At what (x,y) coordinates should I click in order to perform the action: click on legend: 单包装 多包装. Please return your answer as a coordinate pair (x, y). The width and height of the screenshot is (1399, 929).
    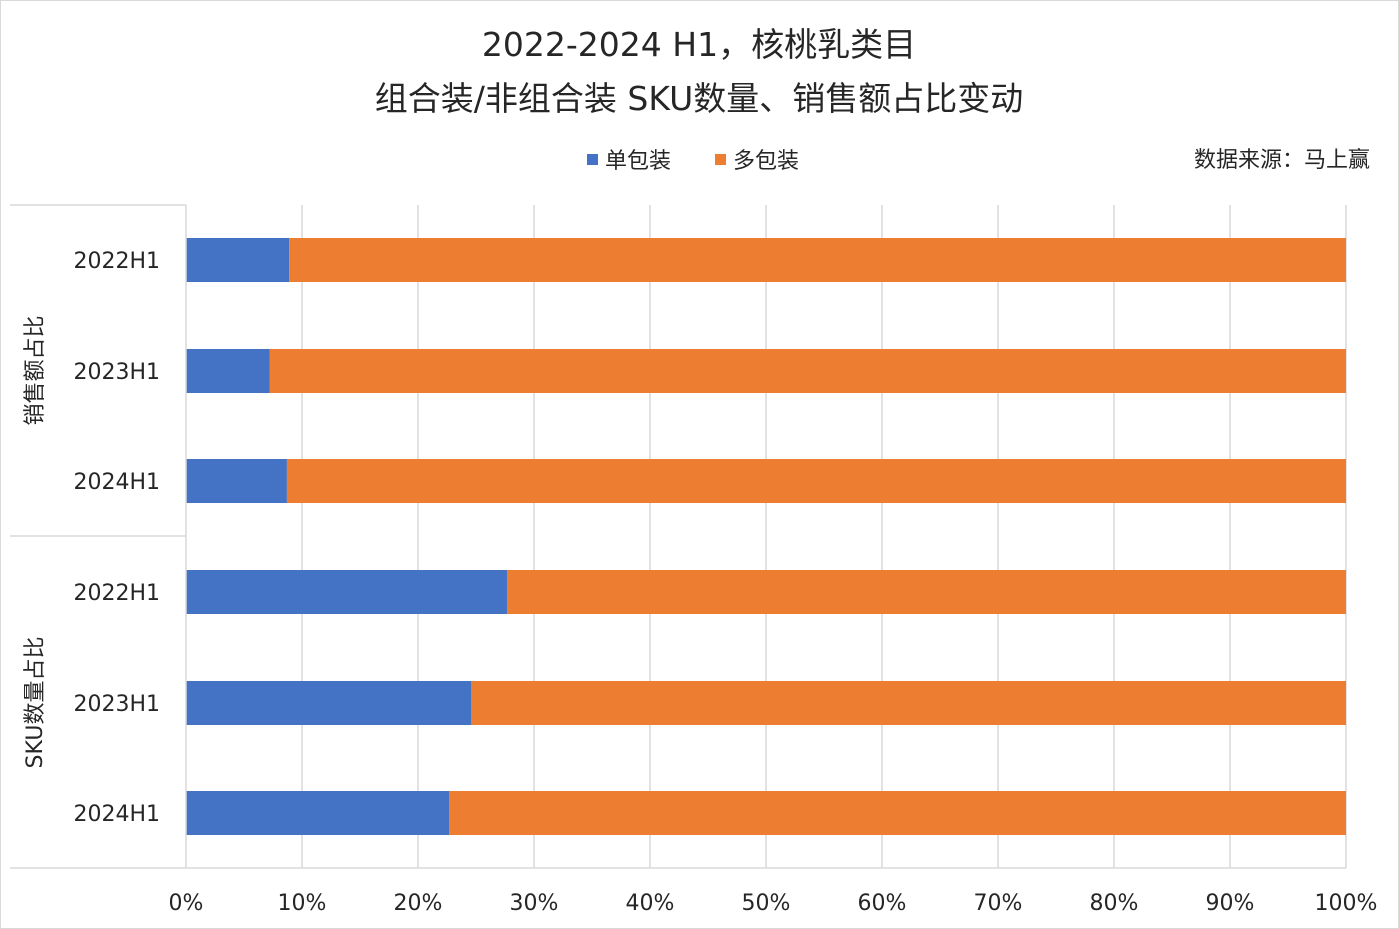
    Looking at the image, I should click on (693, 161).